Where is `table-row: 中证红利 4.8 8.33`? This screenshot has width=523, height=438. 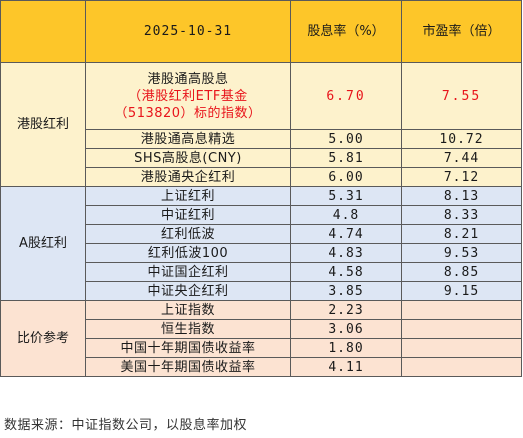 table-row: 中证红利 4.8 8.33 is located at coordinates (261, 215).